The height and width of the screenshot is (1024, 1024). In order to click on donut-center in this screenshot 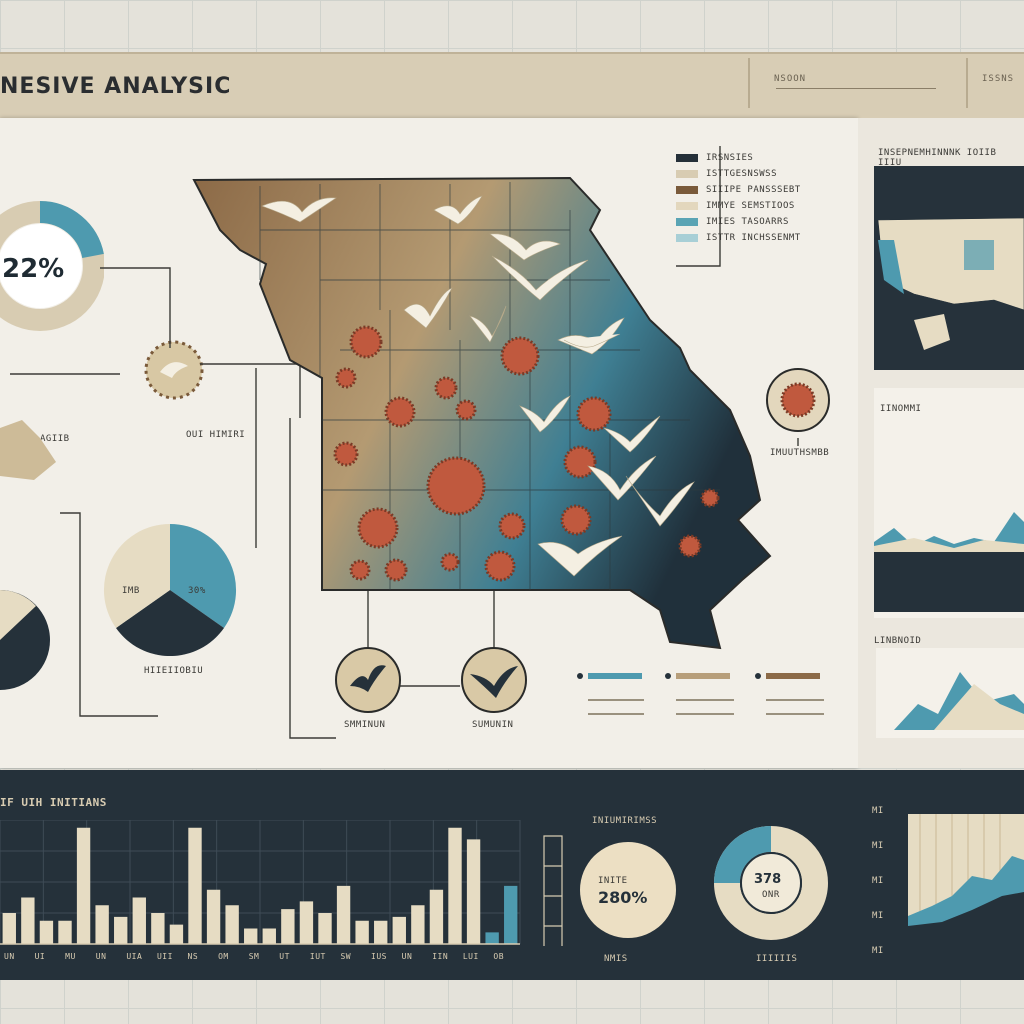, I will do `click(41, 266)`.